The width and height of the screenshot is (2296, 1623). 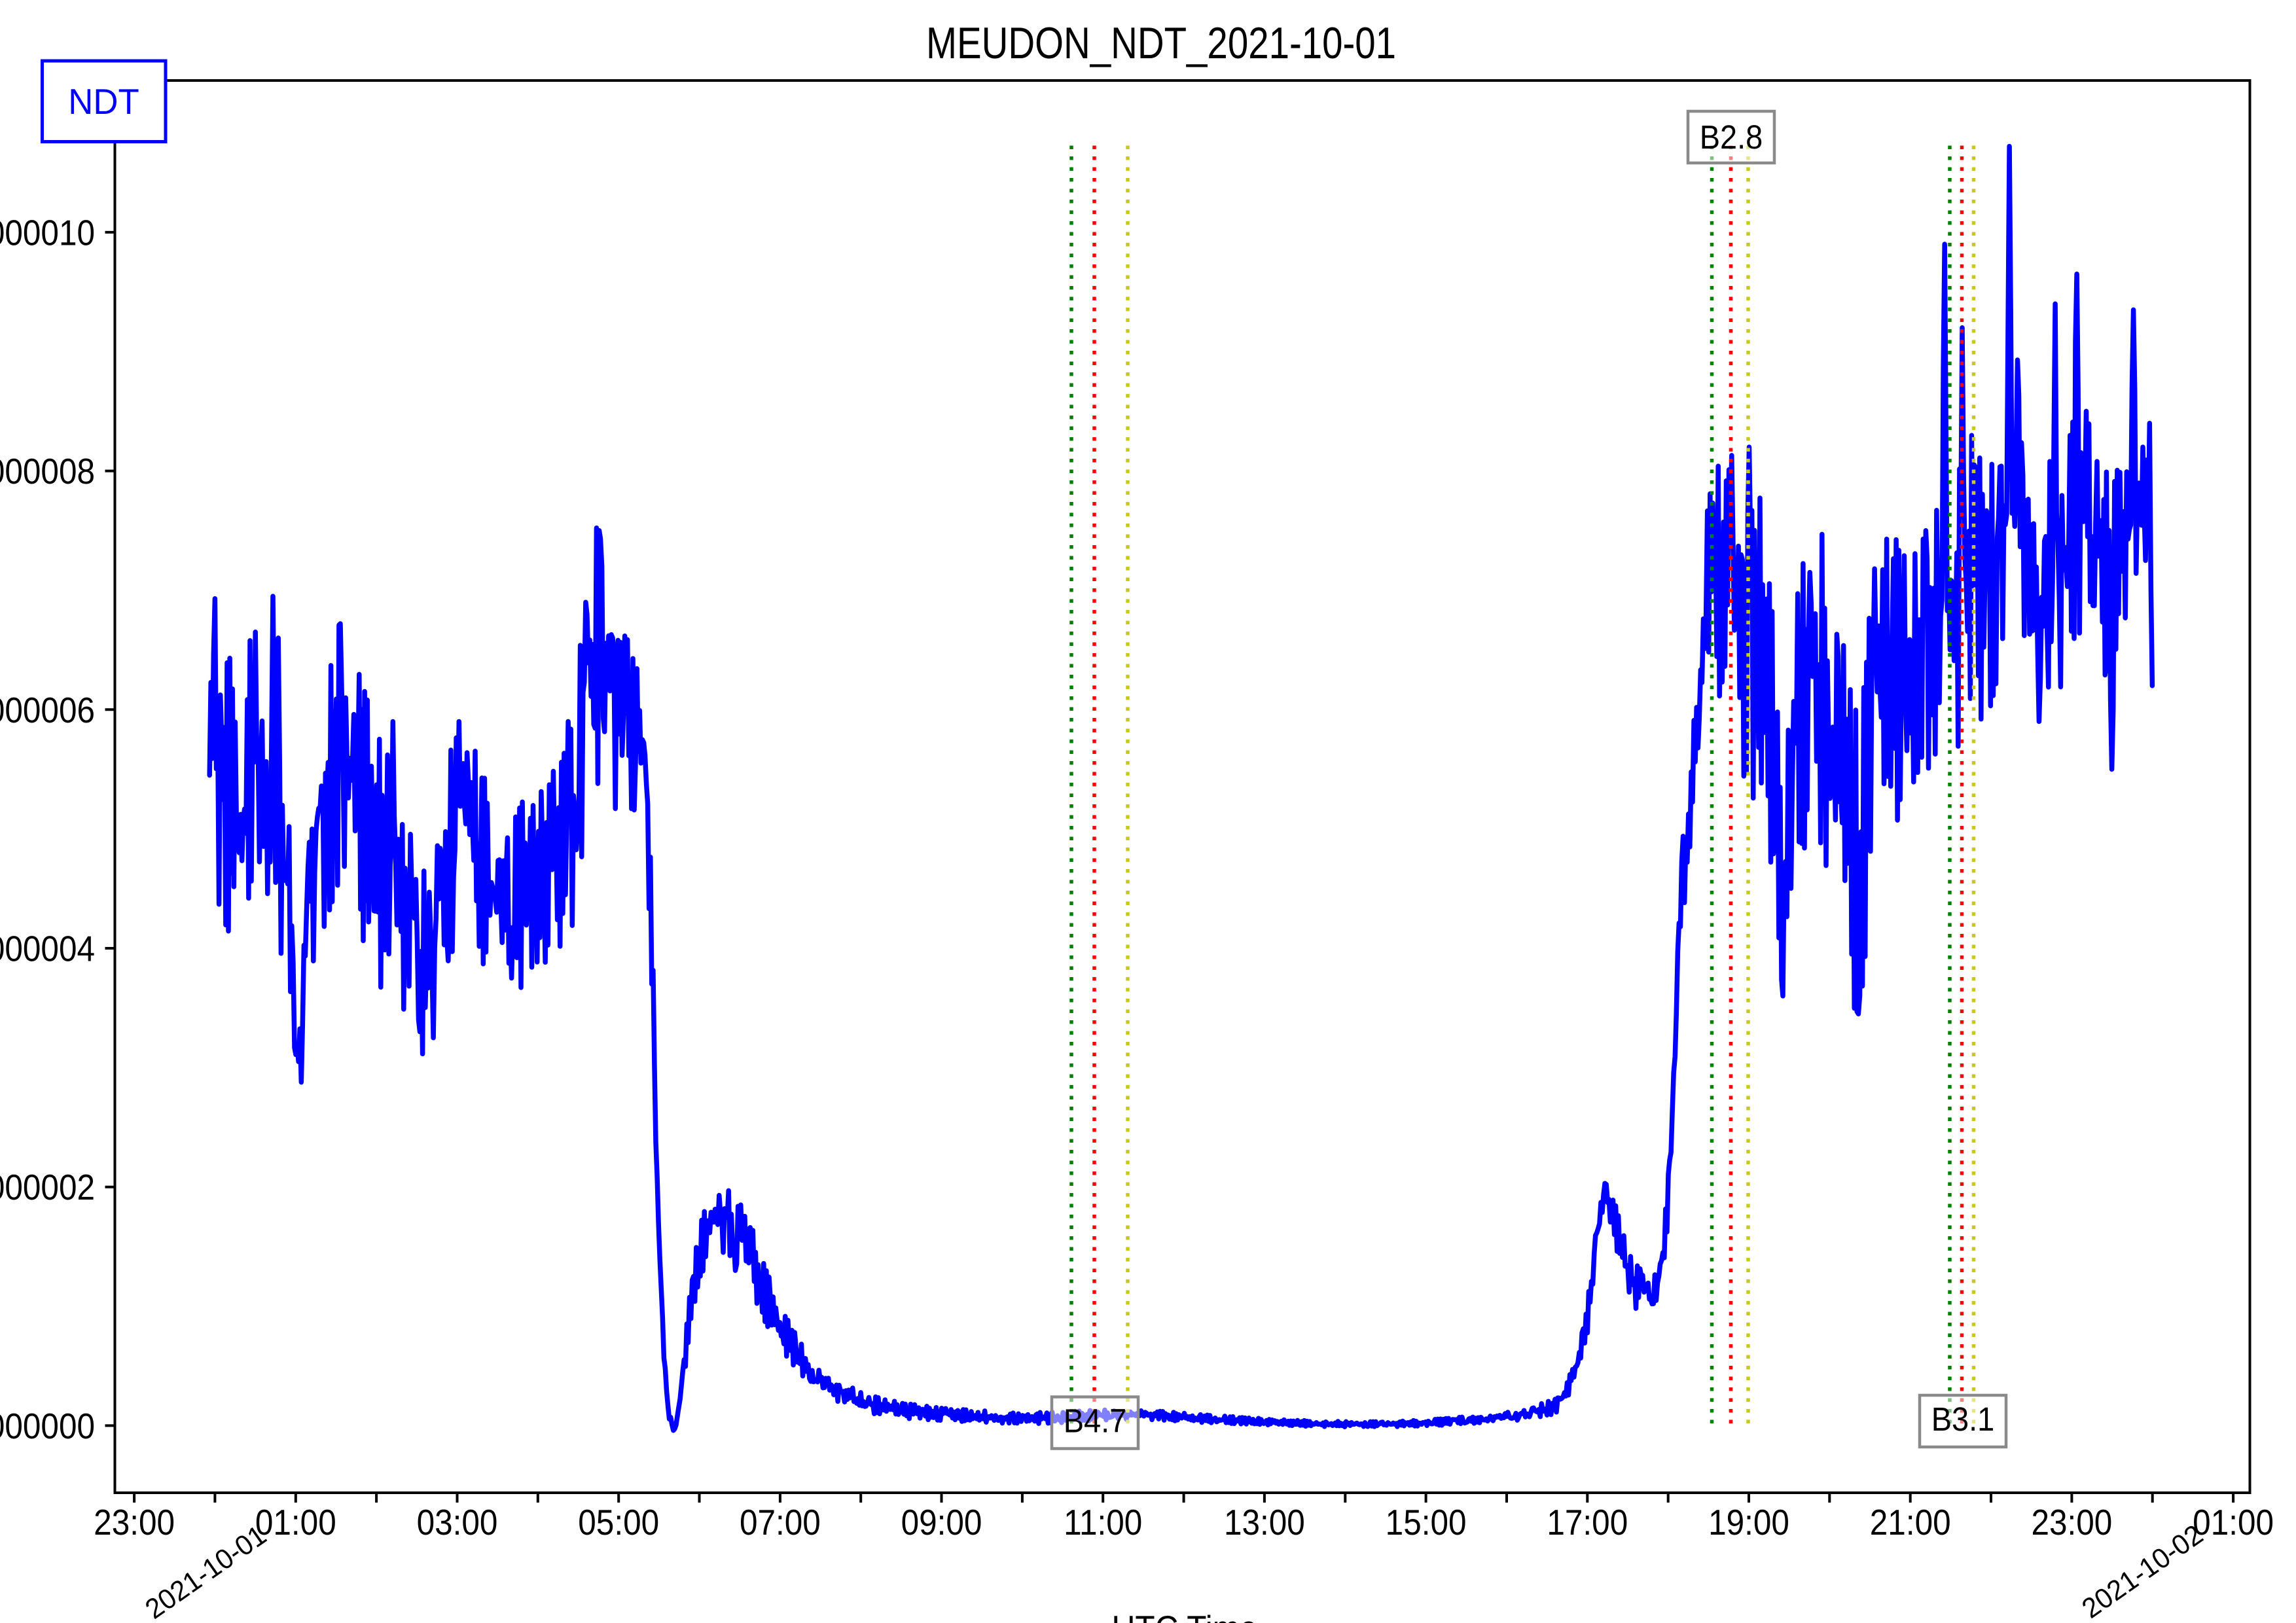 What do you see at coordinates (1963, 1419) in the screenshot?
I see `svg-text: B3.1` at bounding box center [1963, 1419].